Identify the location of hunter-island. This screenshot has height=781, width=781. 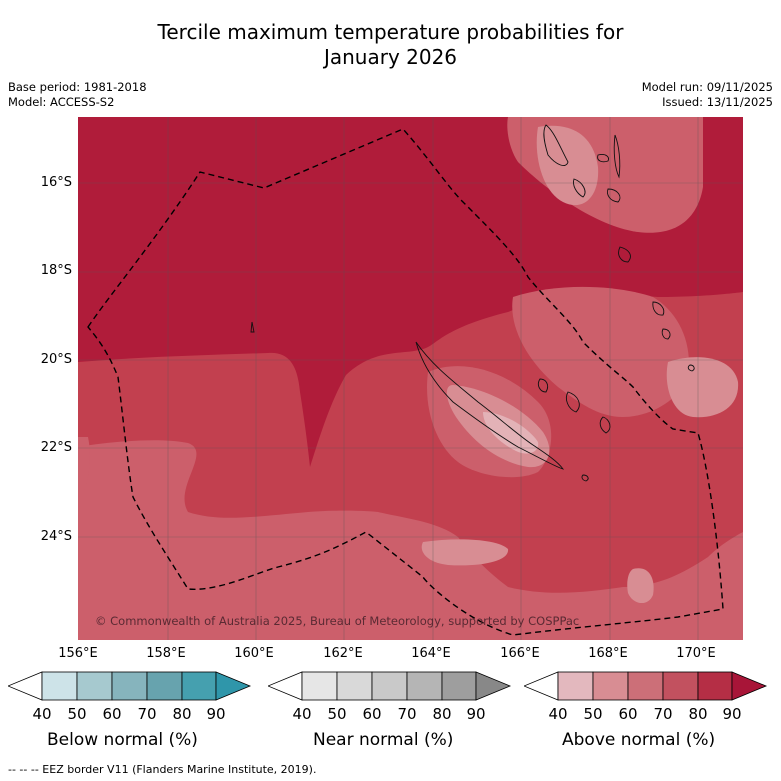
(666, 334).